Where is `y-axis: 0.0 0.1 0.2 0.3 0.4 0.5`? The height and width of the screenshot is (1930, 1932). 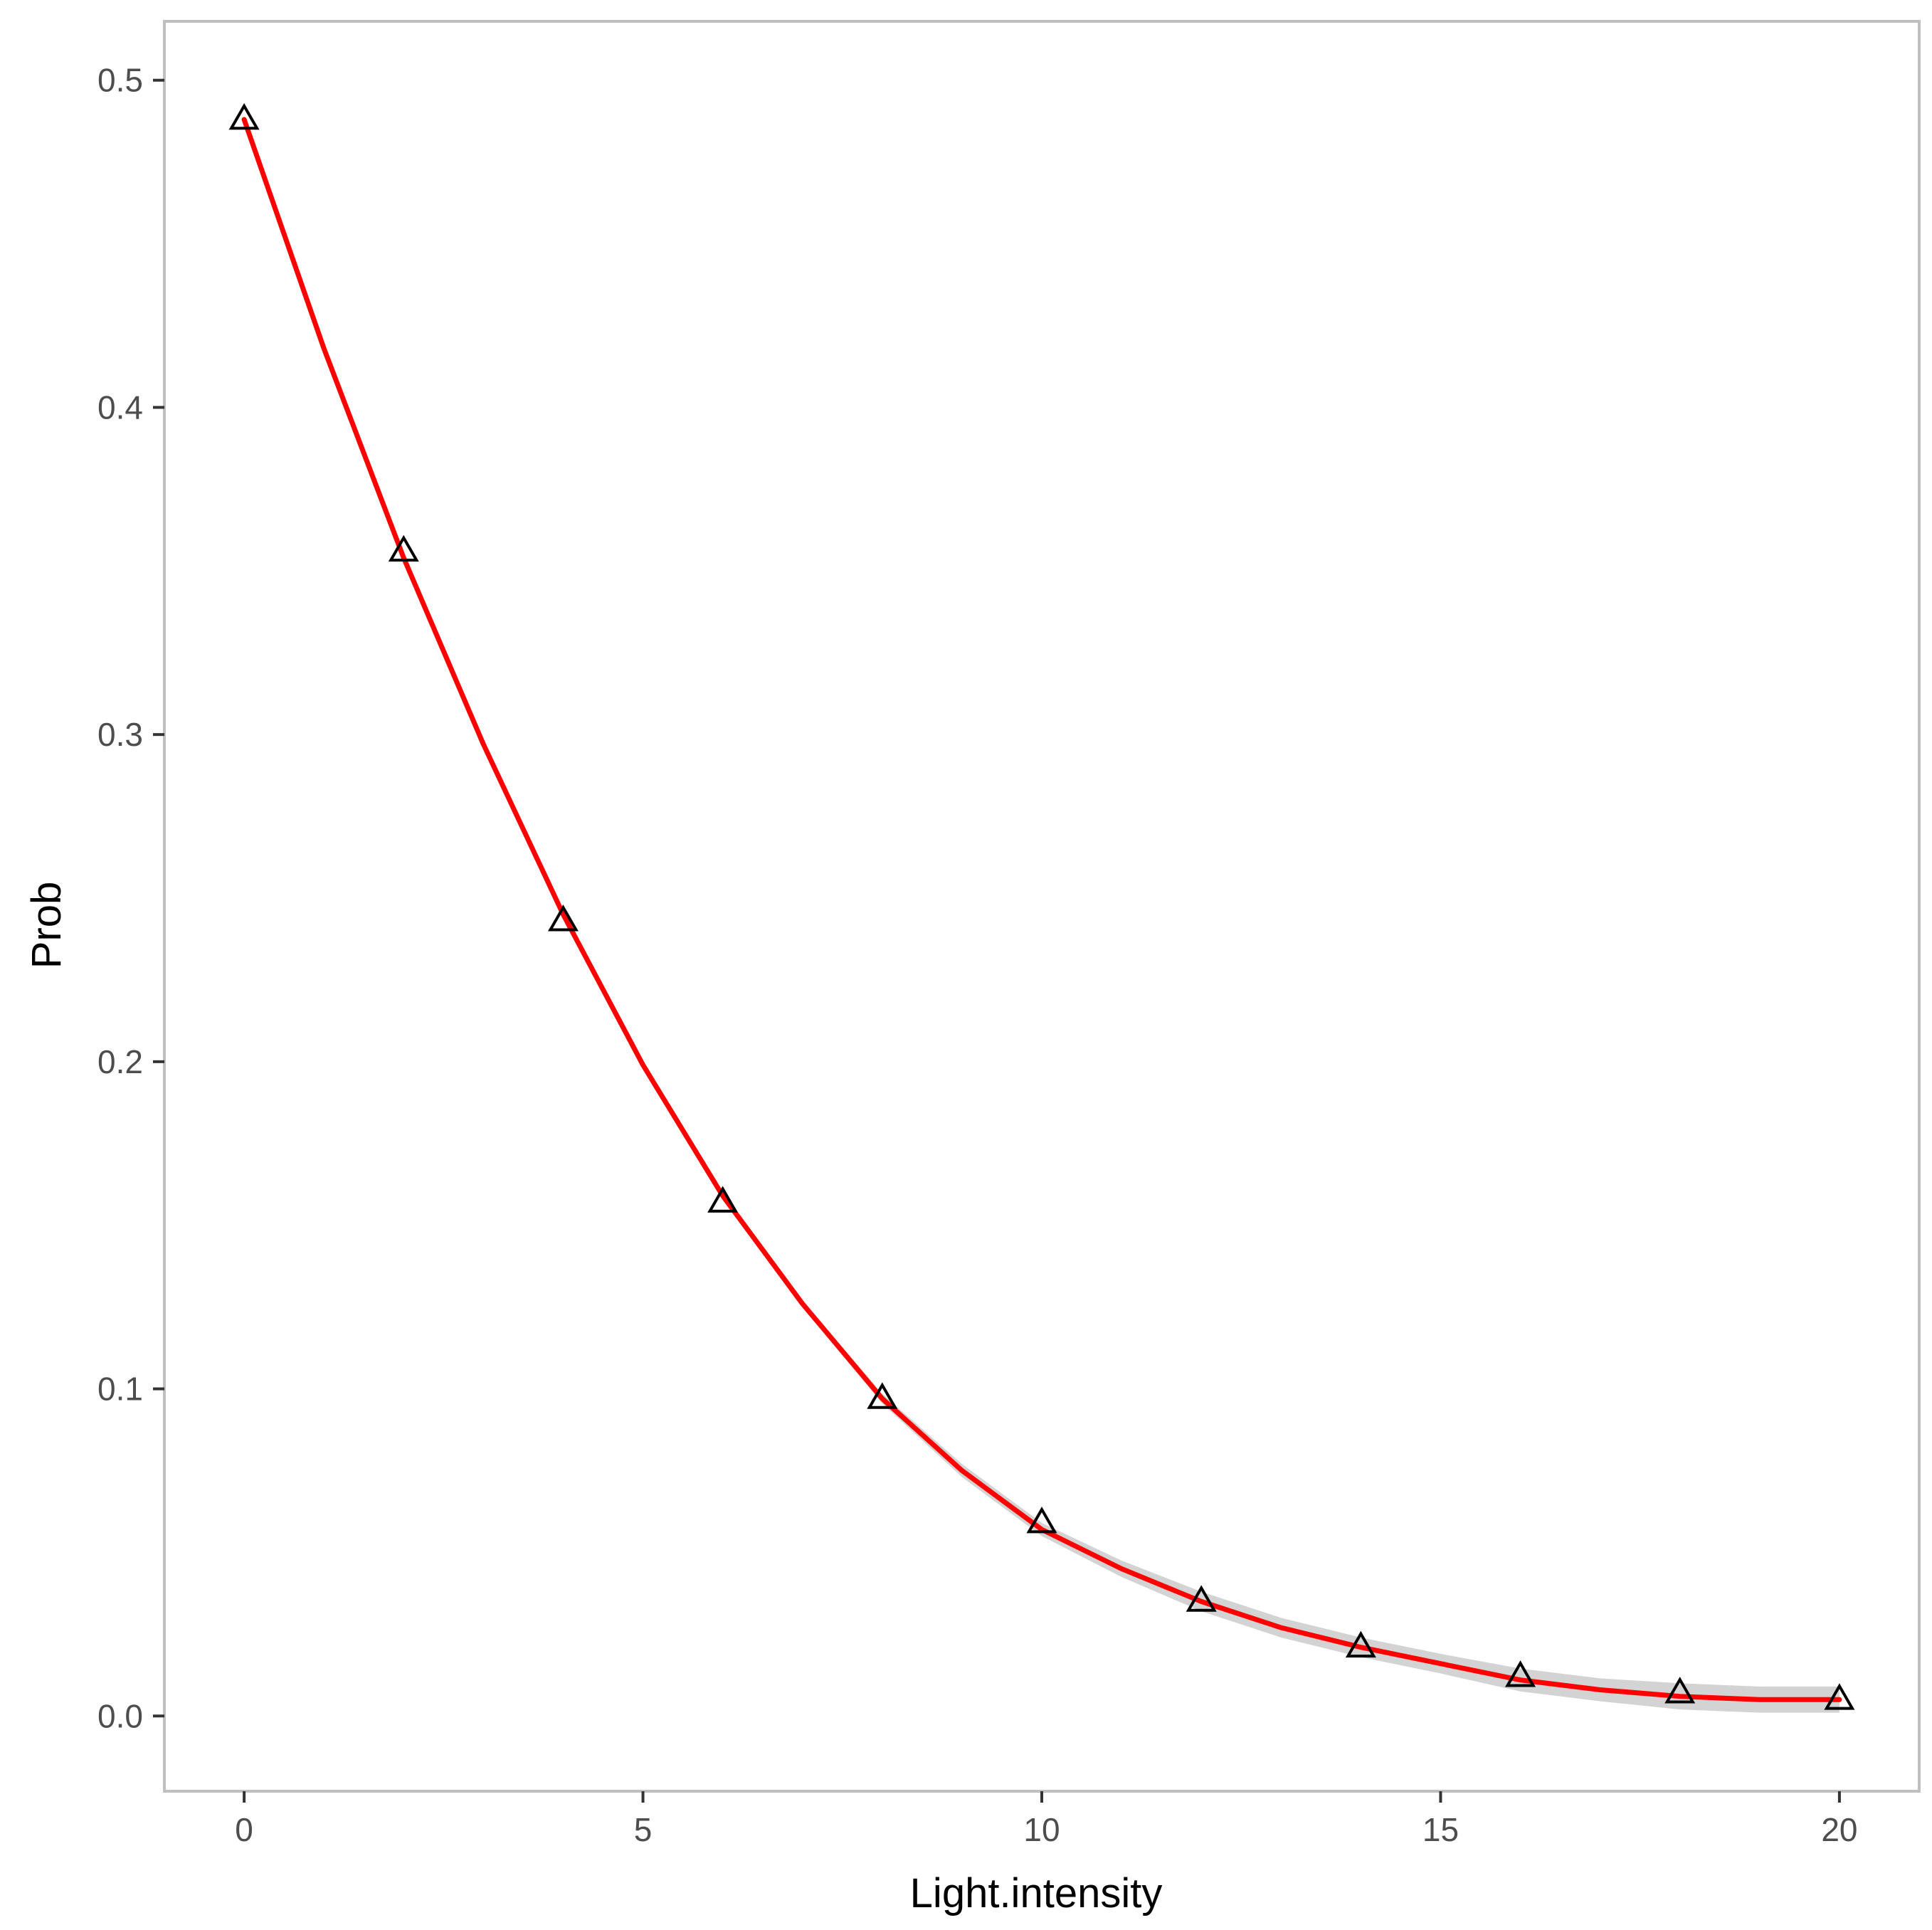
y-axis: 0.0 0.1 0.2 0.3 0.4 0.5 is located at coordinates (130, 898).